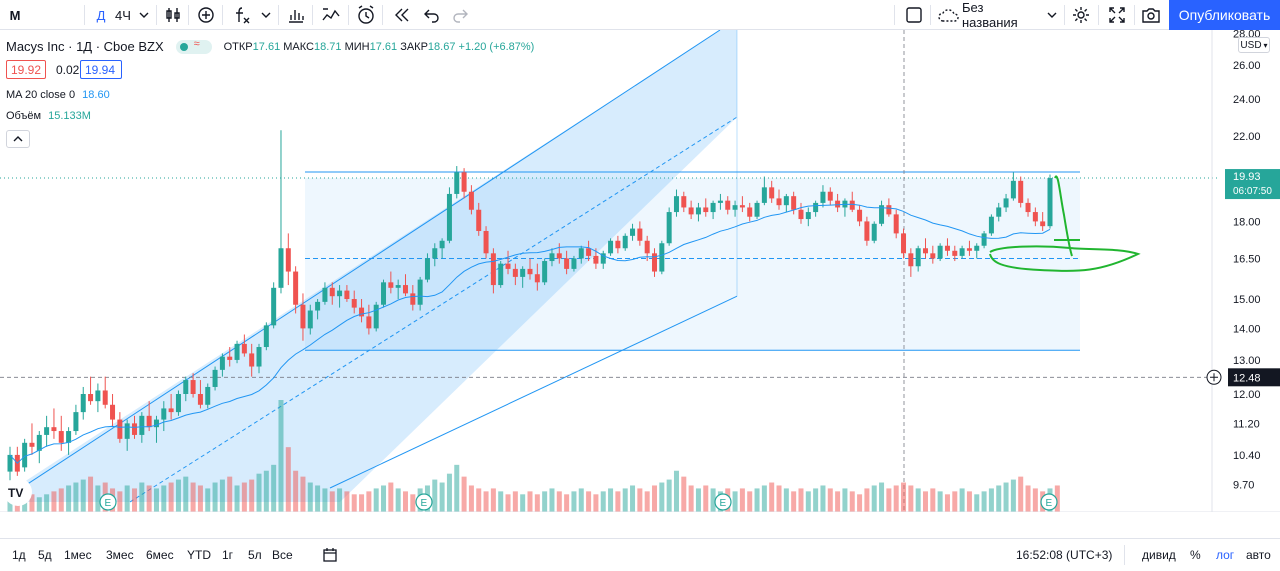 The height and width of the screenshot is (571, 1280). What do you see at coordinates (1224, 15) in the screenshot?
I see `publish-button: Опубликовать` at bounding box center [1224, 15].